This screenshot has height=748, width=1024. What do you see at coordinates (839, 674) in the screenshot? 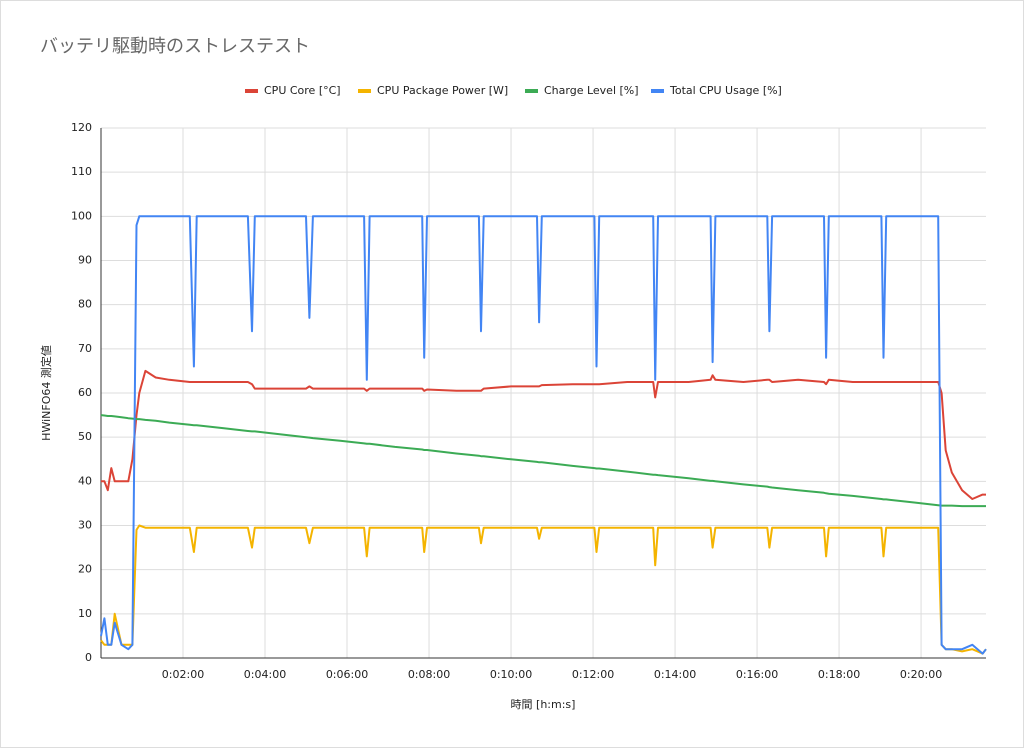
I see `x-tick-label: 0:18:00` at bounding box center [839, 674].